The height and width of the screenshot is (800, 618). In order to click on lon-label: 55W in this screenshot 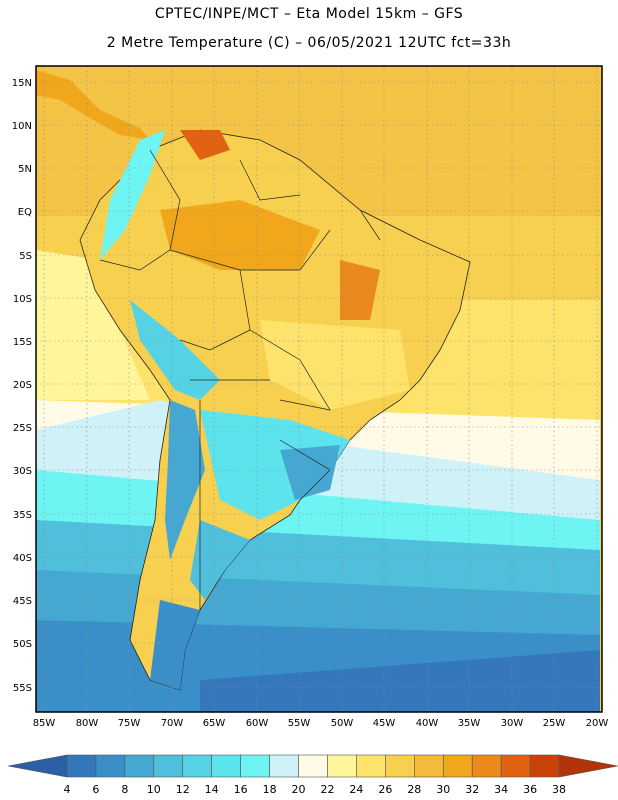, I will do `click(299, 723)`.